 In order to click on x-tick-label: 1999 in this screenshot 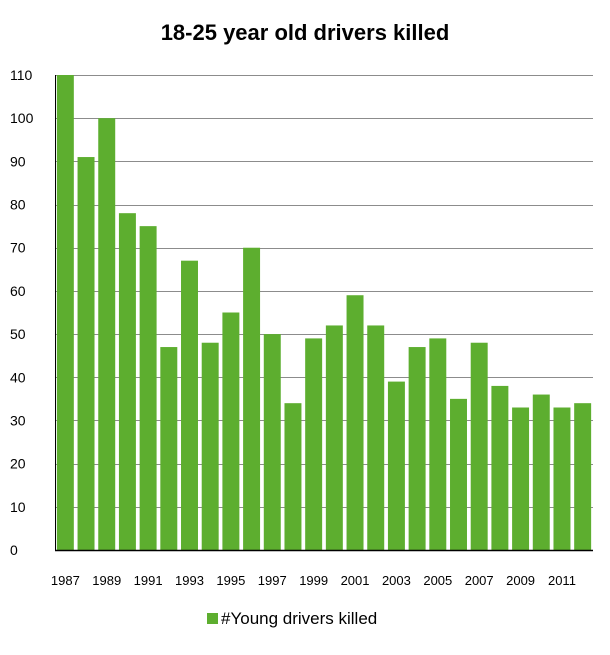, I will do `click(313, 580)`.